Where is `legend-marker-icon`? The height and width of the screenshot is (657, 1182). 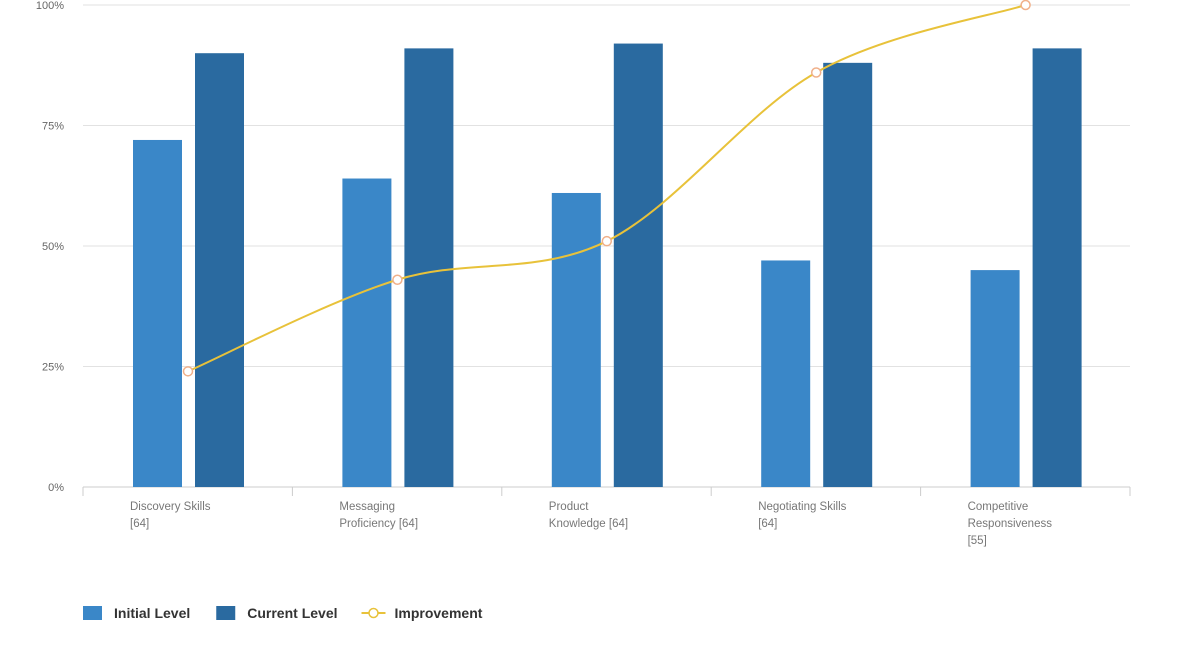 legend-marker-icon is located at coordinates (373, 613).